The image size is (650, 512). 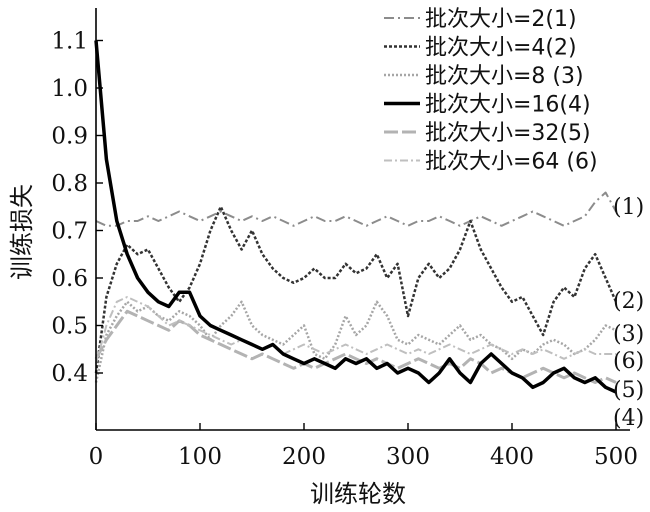 What do you see at coordinates (69, 184) in the screenshot?
I see `y-tick-label: 0.8` at bounding box center [69, 184].